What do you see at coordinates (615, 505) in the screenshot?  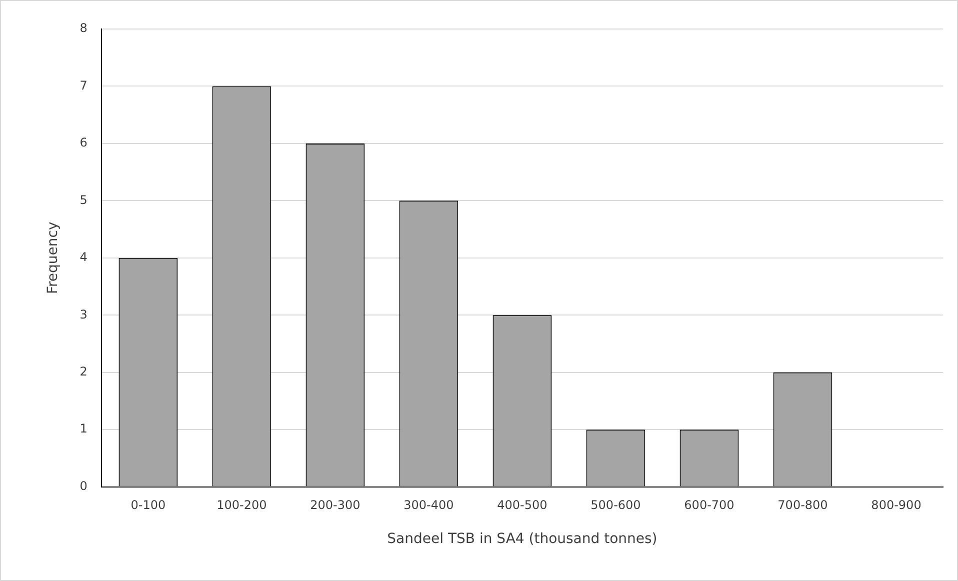 I see `x-tick-label: 500-600` at bounding box center [615, 505].